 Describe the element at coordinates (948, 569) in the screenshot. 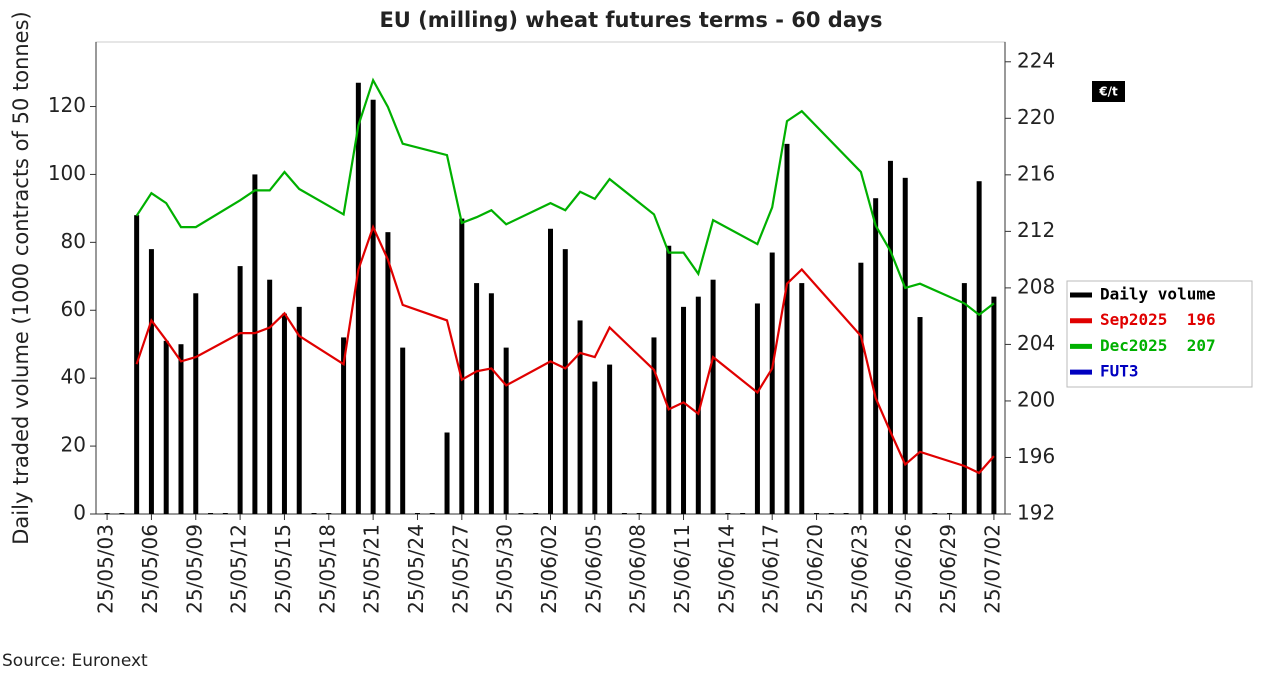

I see `x-tick-label: 25/06/29` at that location.